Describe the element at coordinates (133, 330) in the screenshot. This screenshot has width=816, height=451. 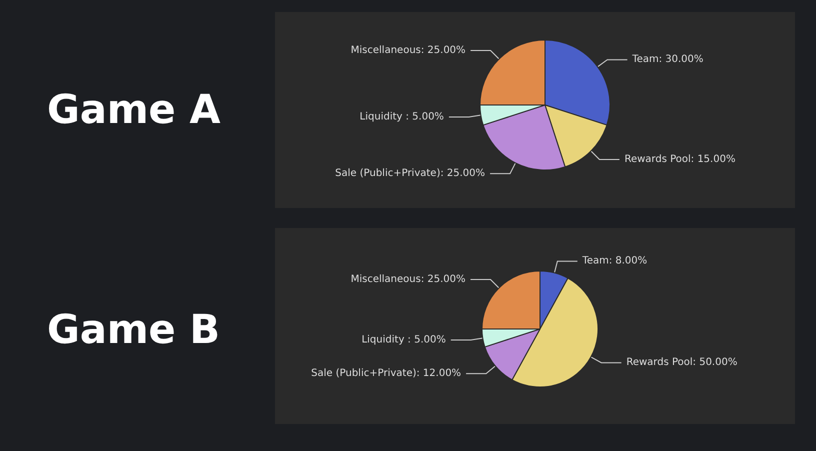
I see `text: Game B` at that location.